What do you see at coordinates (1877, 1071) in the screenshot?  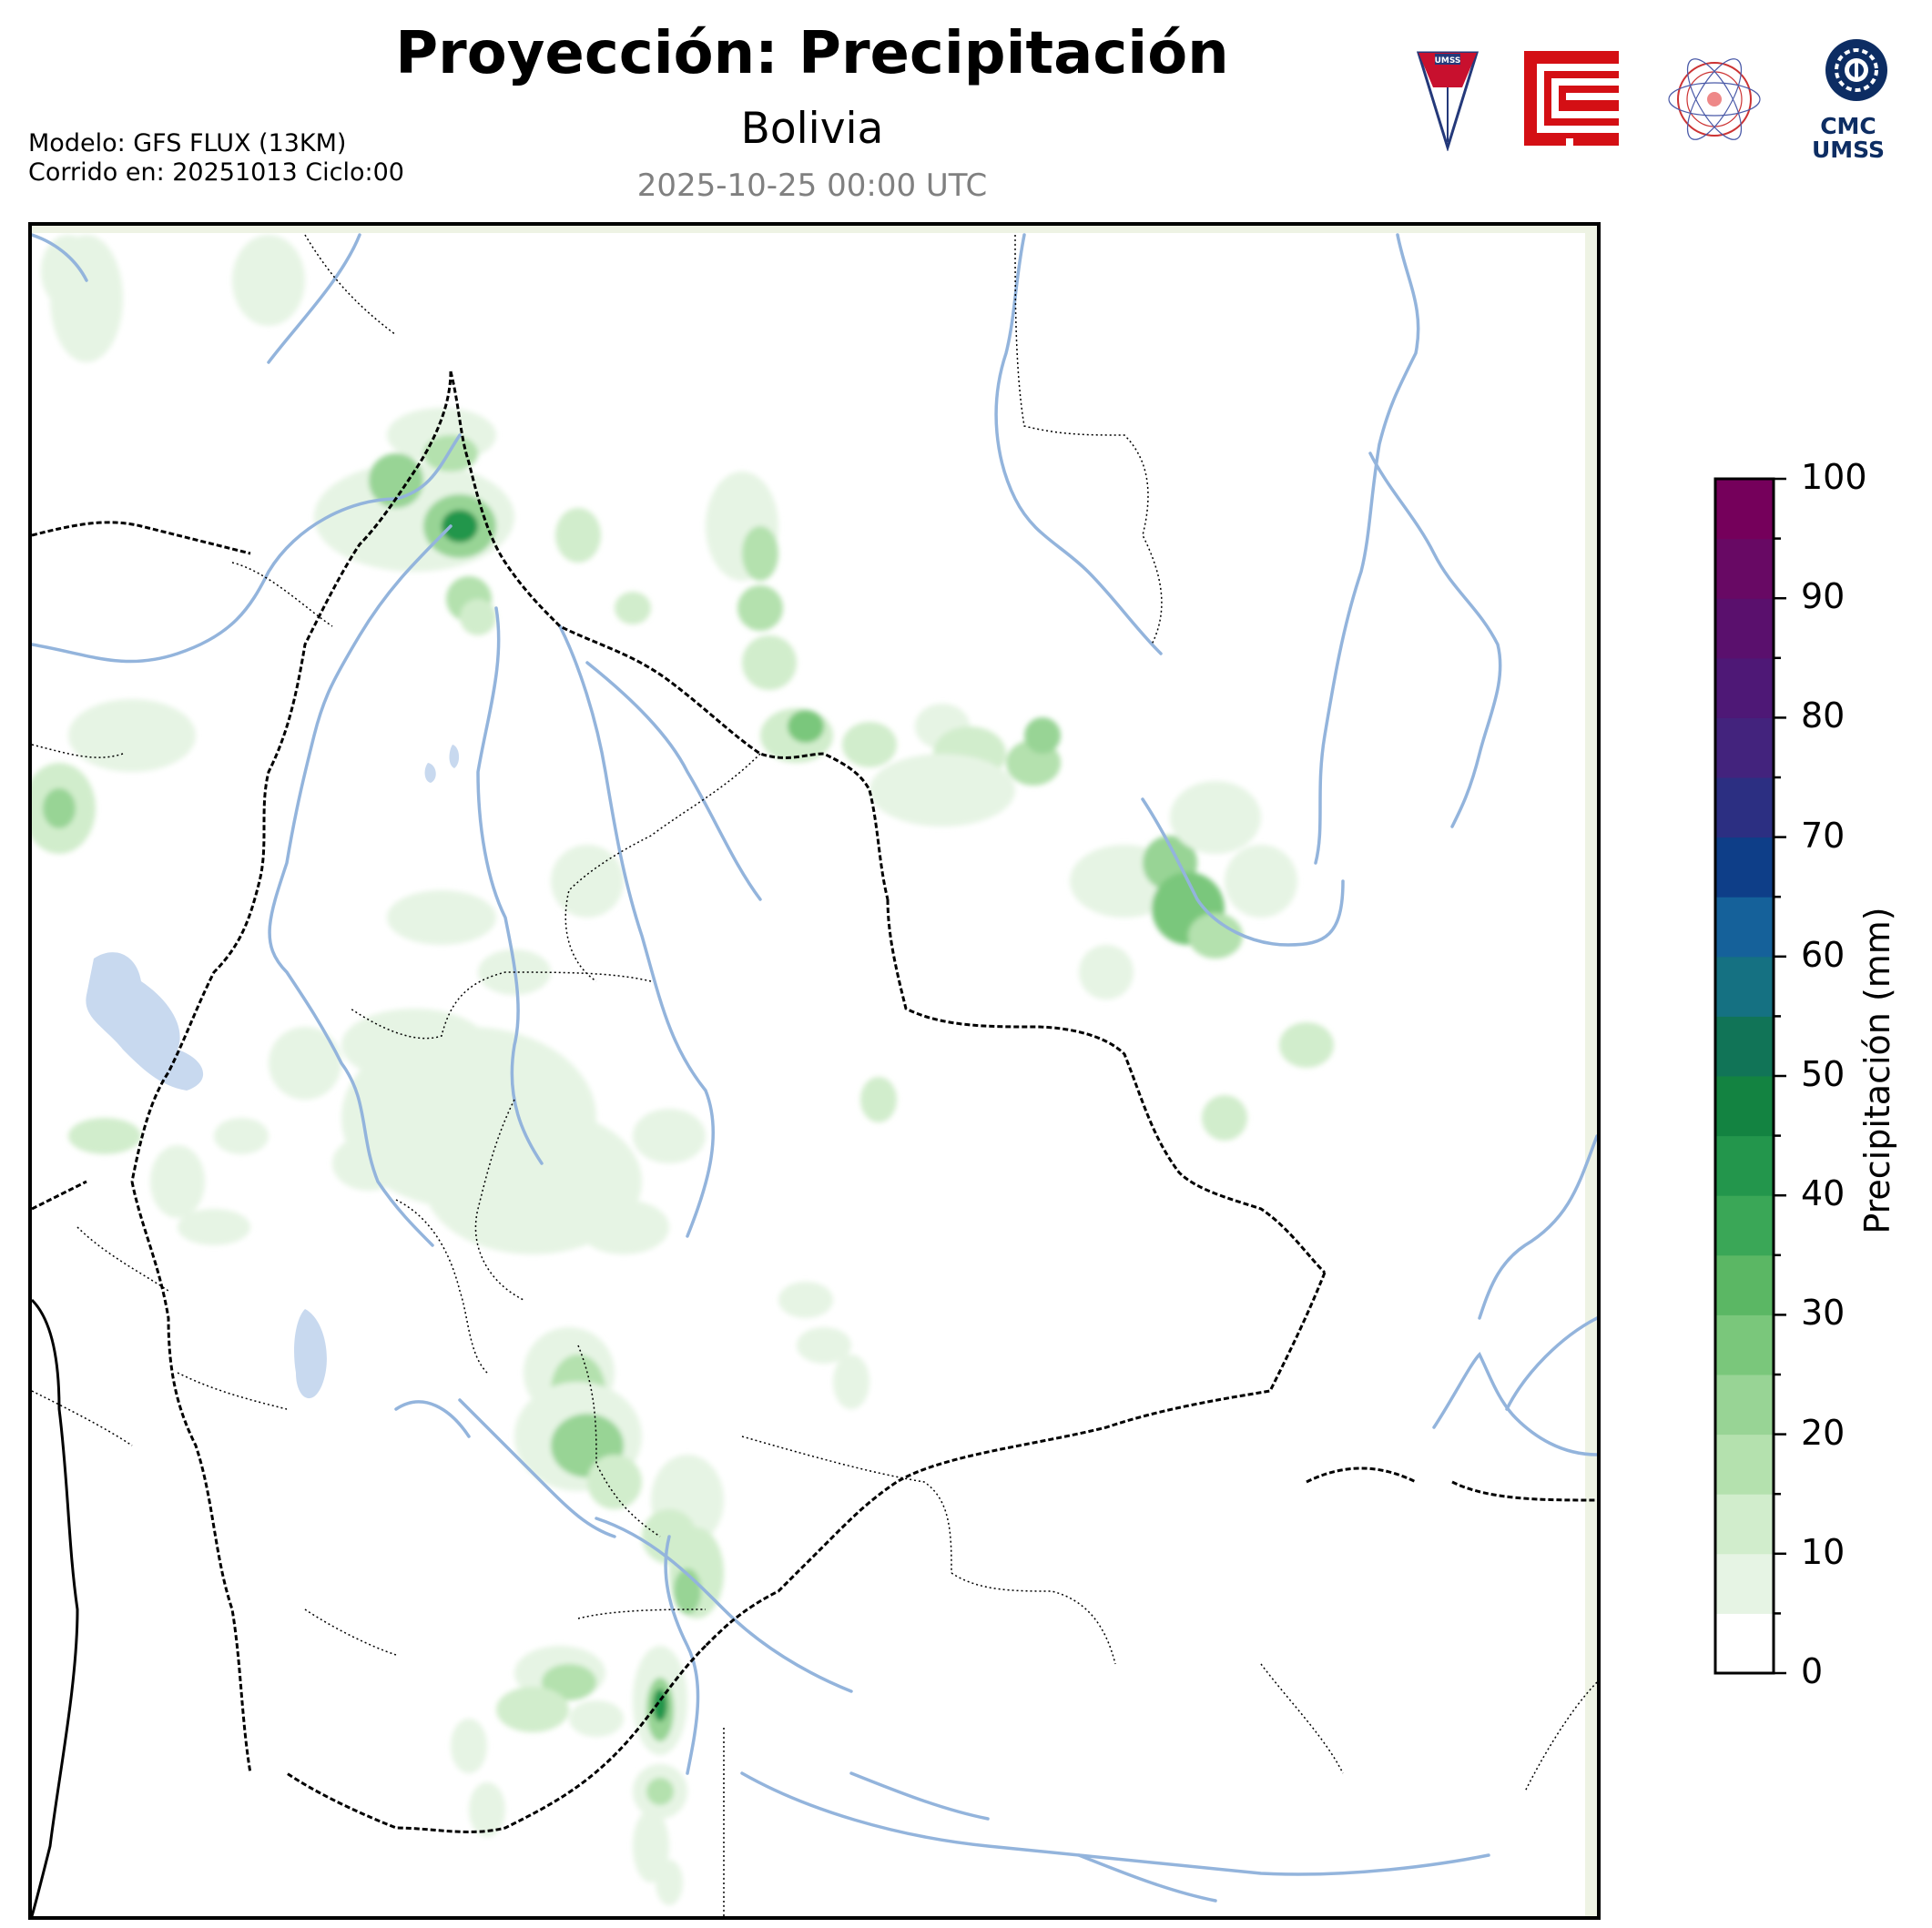 I see `colorbar-title: Precipitación (mm)` at bounding box center [1877, 1071].